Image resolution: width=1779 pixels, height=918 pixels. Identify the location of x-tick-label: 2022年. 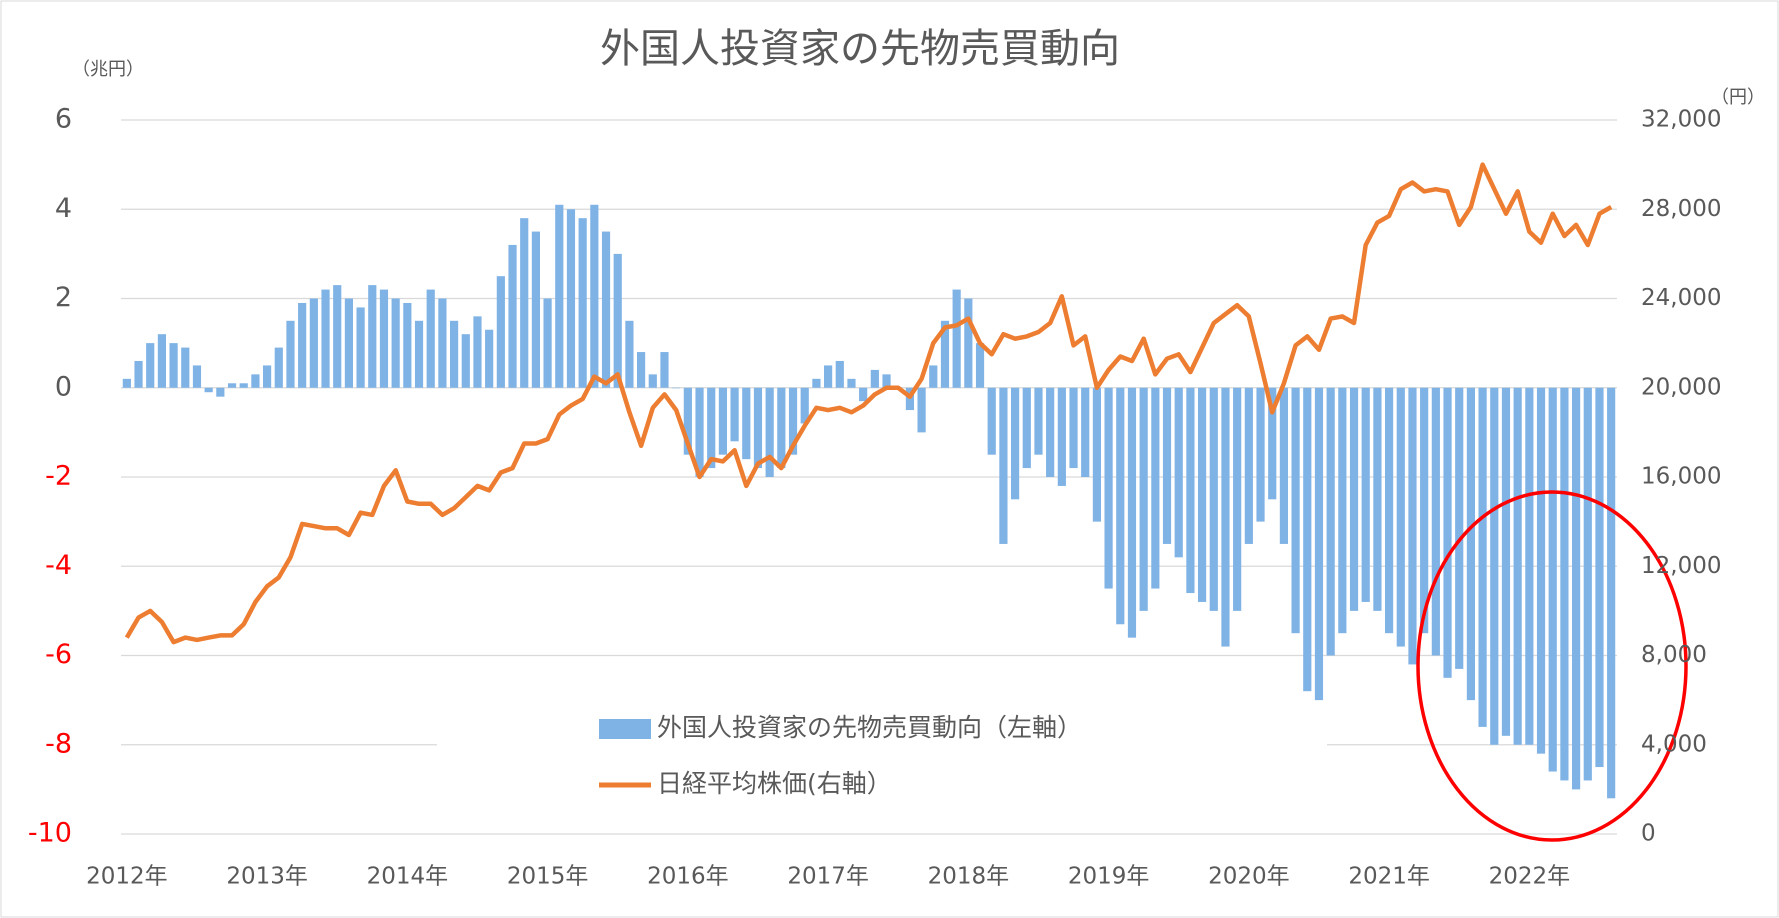
(1530, 877).